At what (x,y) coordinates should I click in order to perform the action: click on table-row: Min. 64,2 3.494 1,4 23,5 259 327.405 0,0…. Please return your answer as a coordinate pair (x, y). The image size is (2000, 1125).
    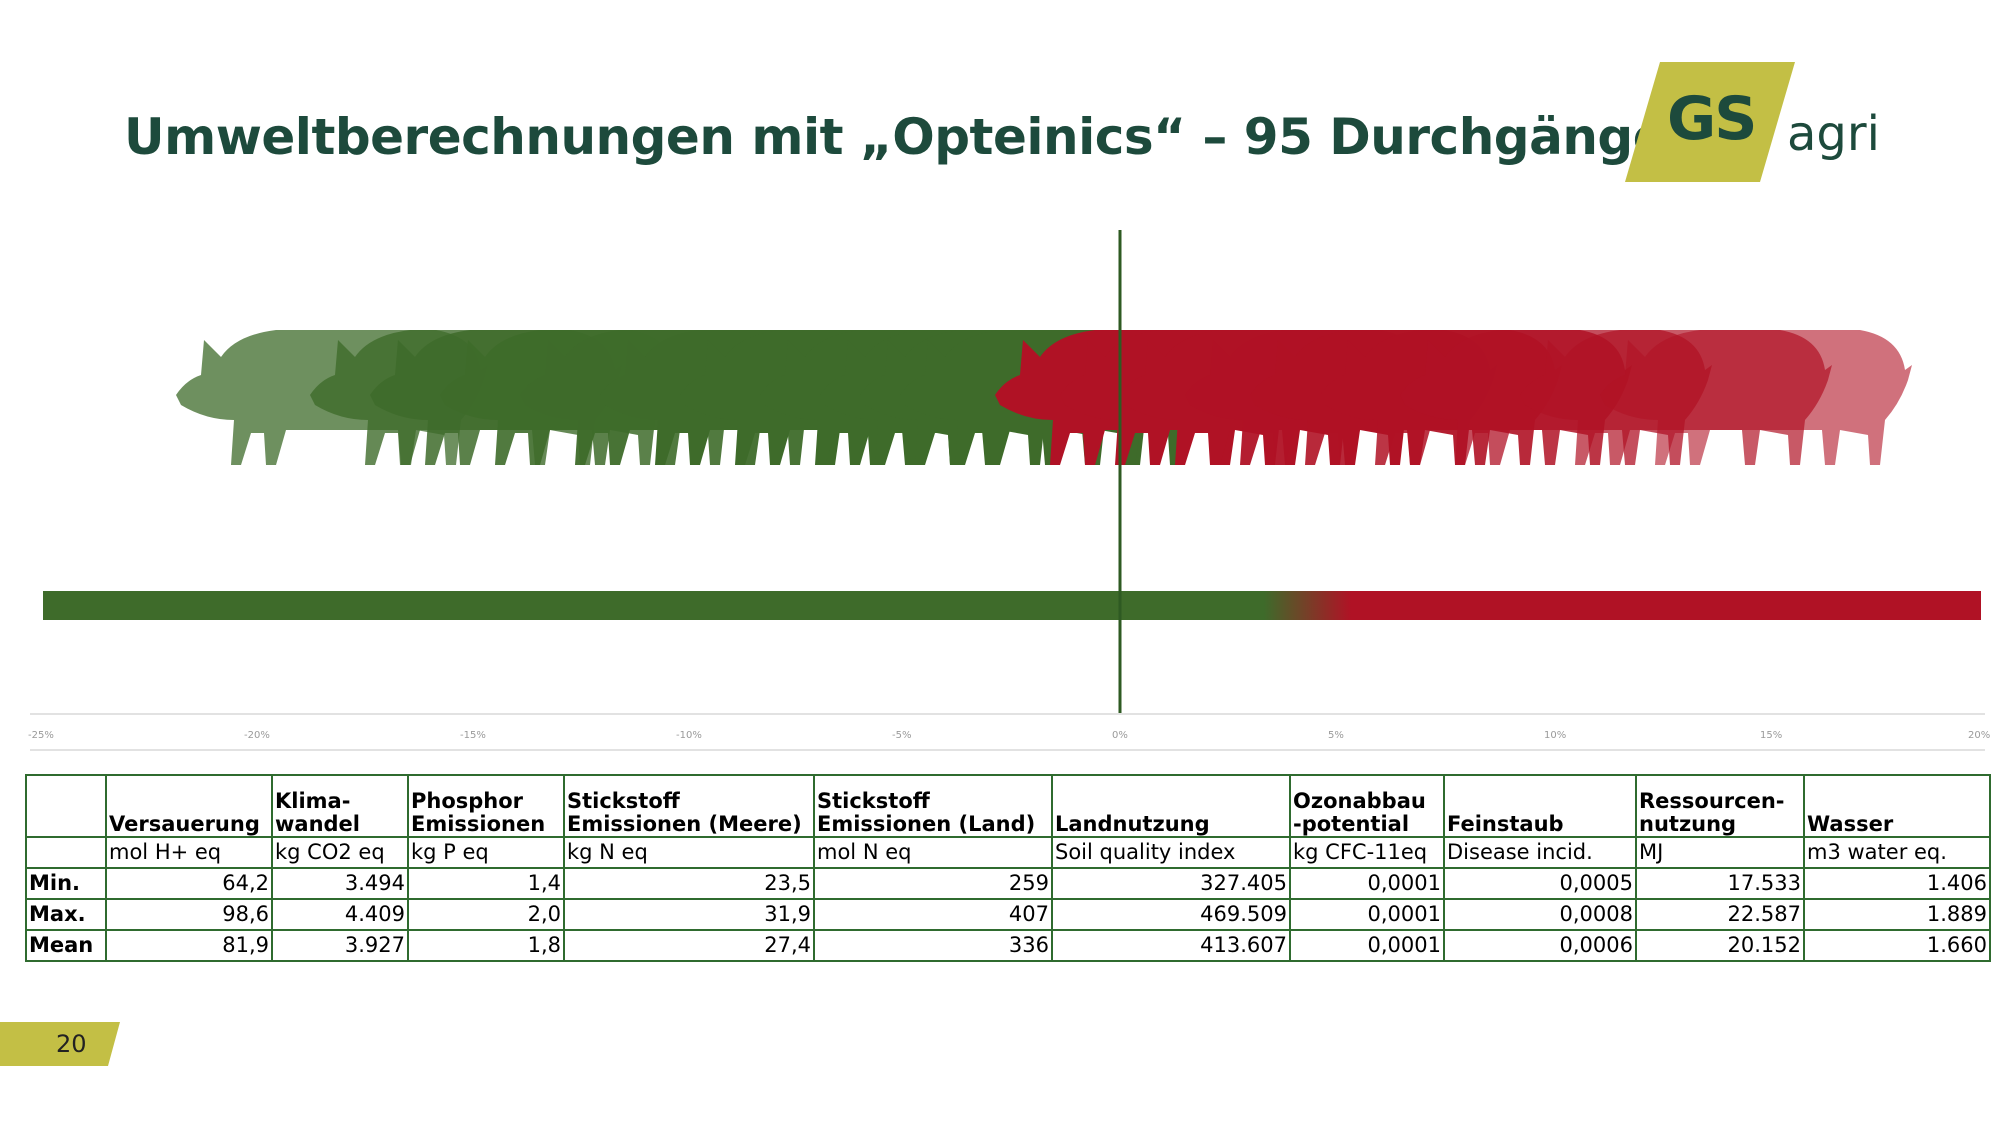
    Looking at the image, I should click on (1008, 883).